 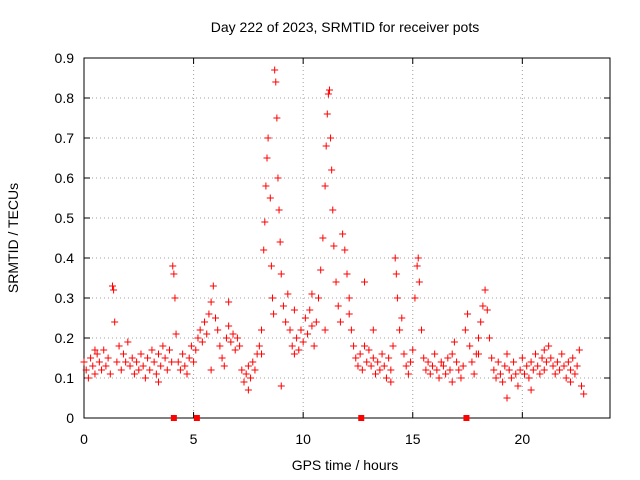 I want to click on y-tick-label: 0.9, so click(x=65, y=58).